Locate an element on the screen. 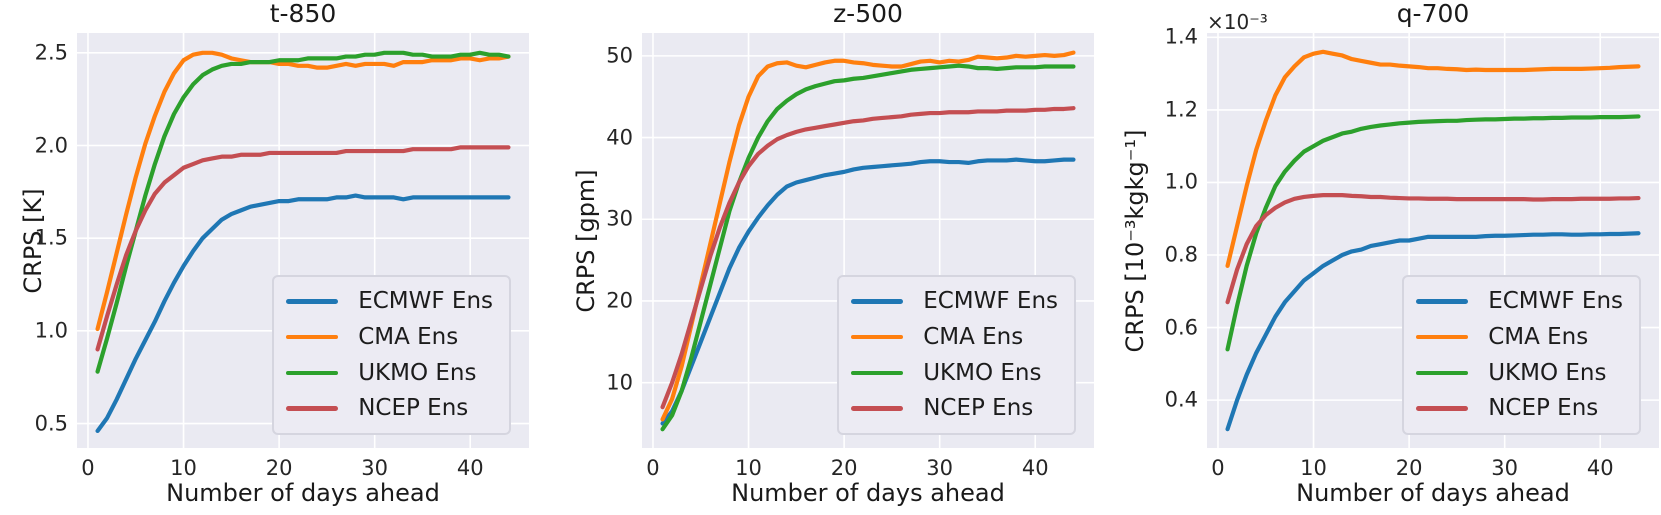 The height and width of the screenshot is (515, 1661). y-tick-label: 50 is located at coordinates (619, 55).